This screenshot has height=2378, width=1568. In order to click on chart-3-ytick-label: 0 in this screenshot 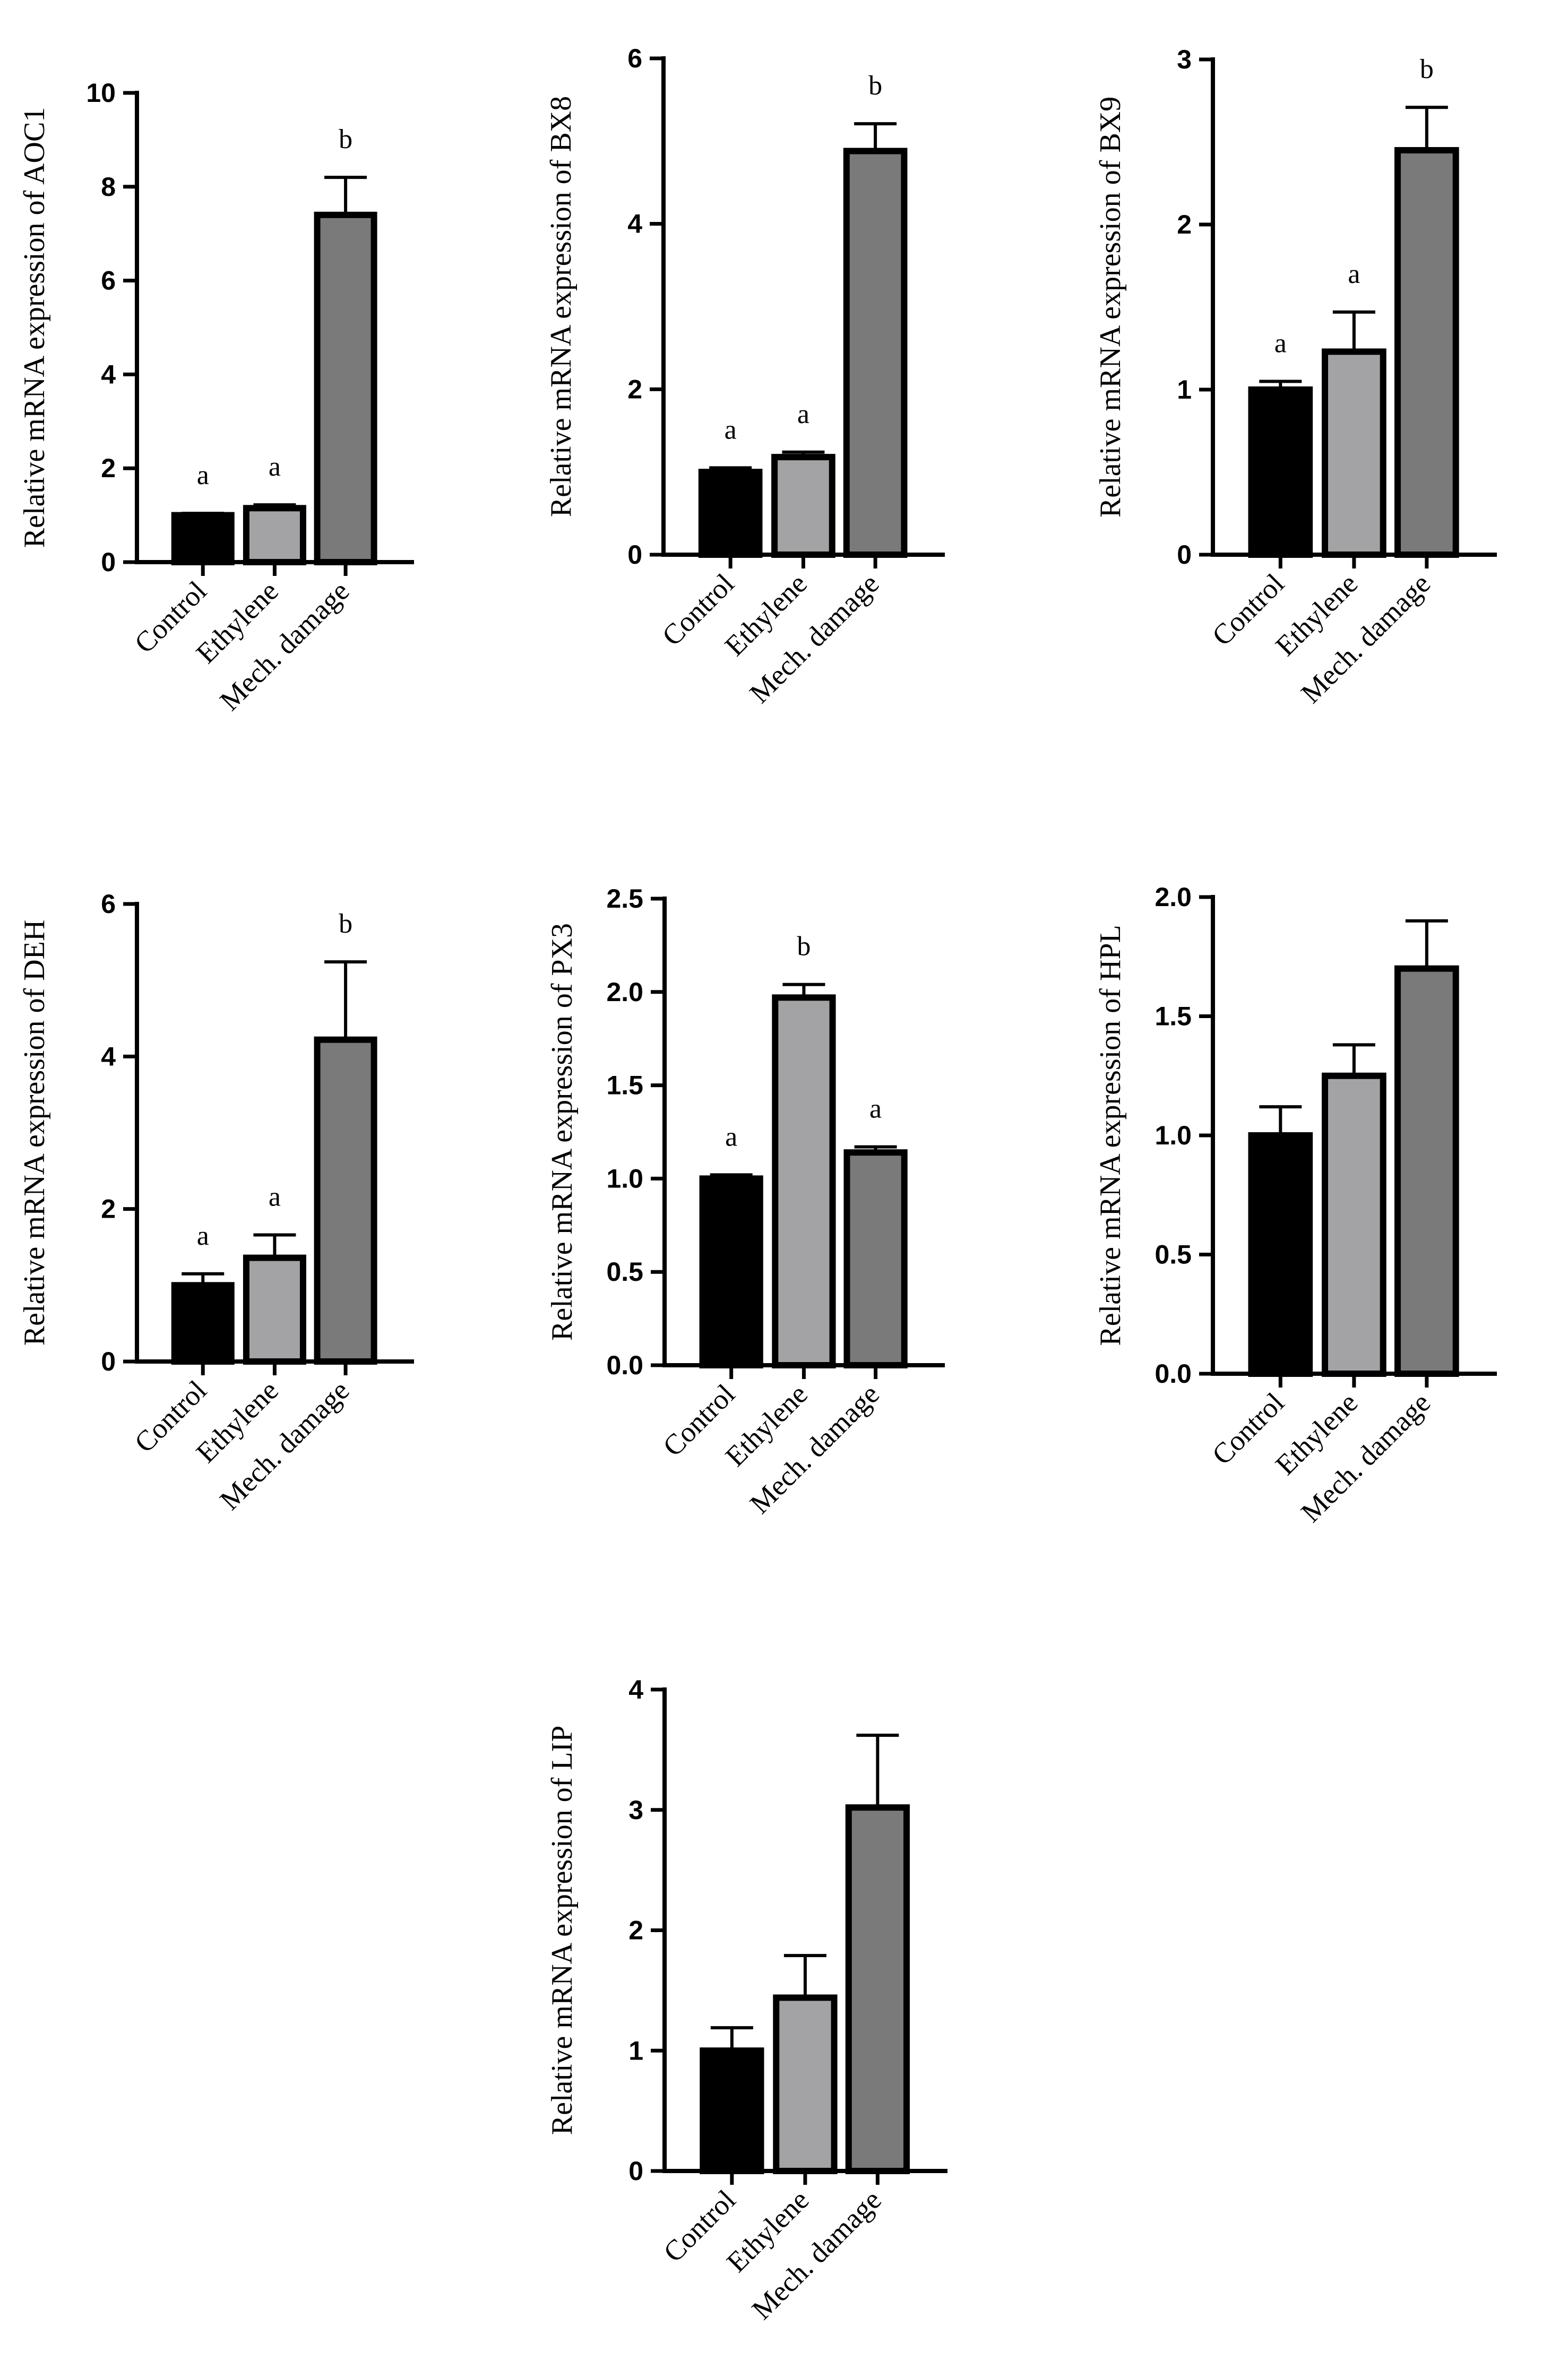, I will do `click(1184, 555)`.